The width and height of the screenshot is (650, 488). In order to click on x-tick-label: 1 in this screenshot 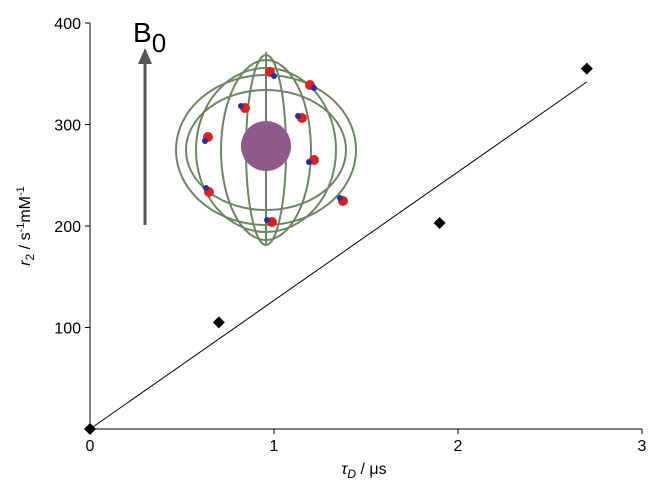, I will do `click(274, 446)`.